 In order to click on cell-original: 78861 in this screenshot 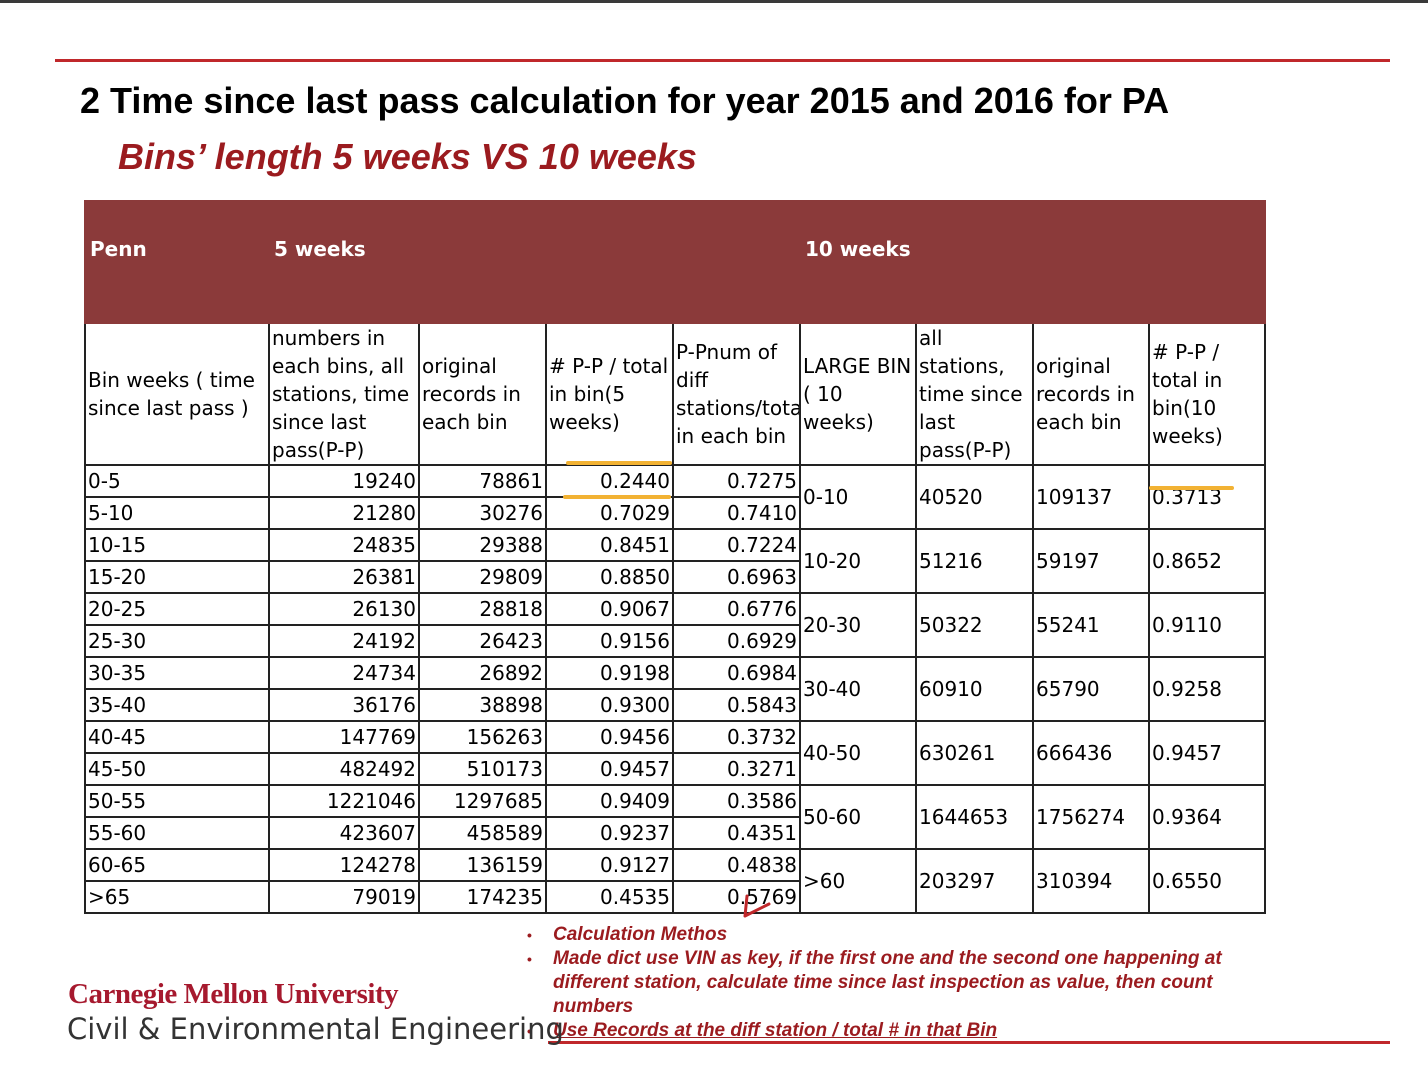, I will do `click(482, 481)`.